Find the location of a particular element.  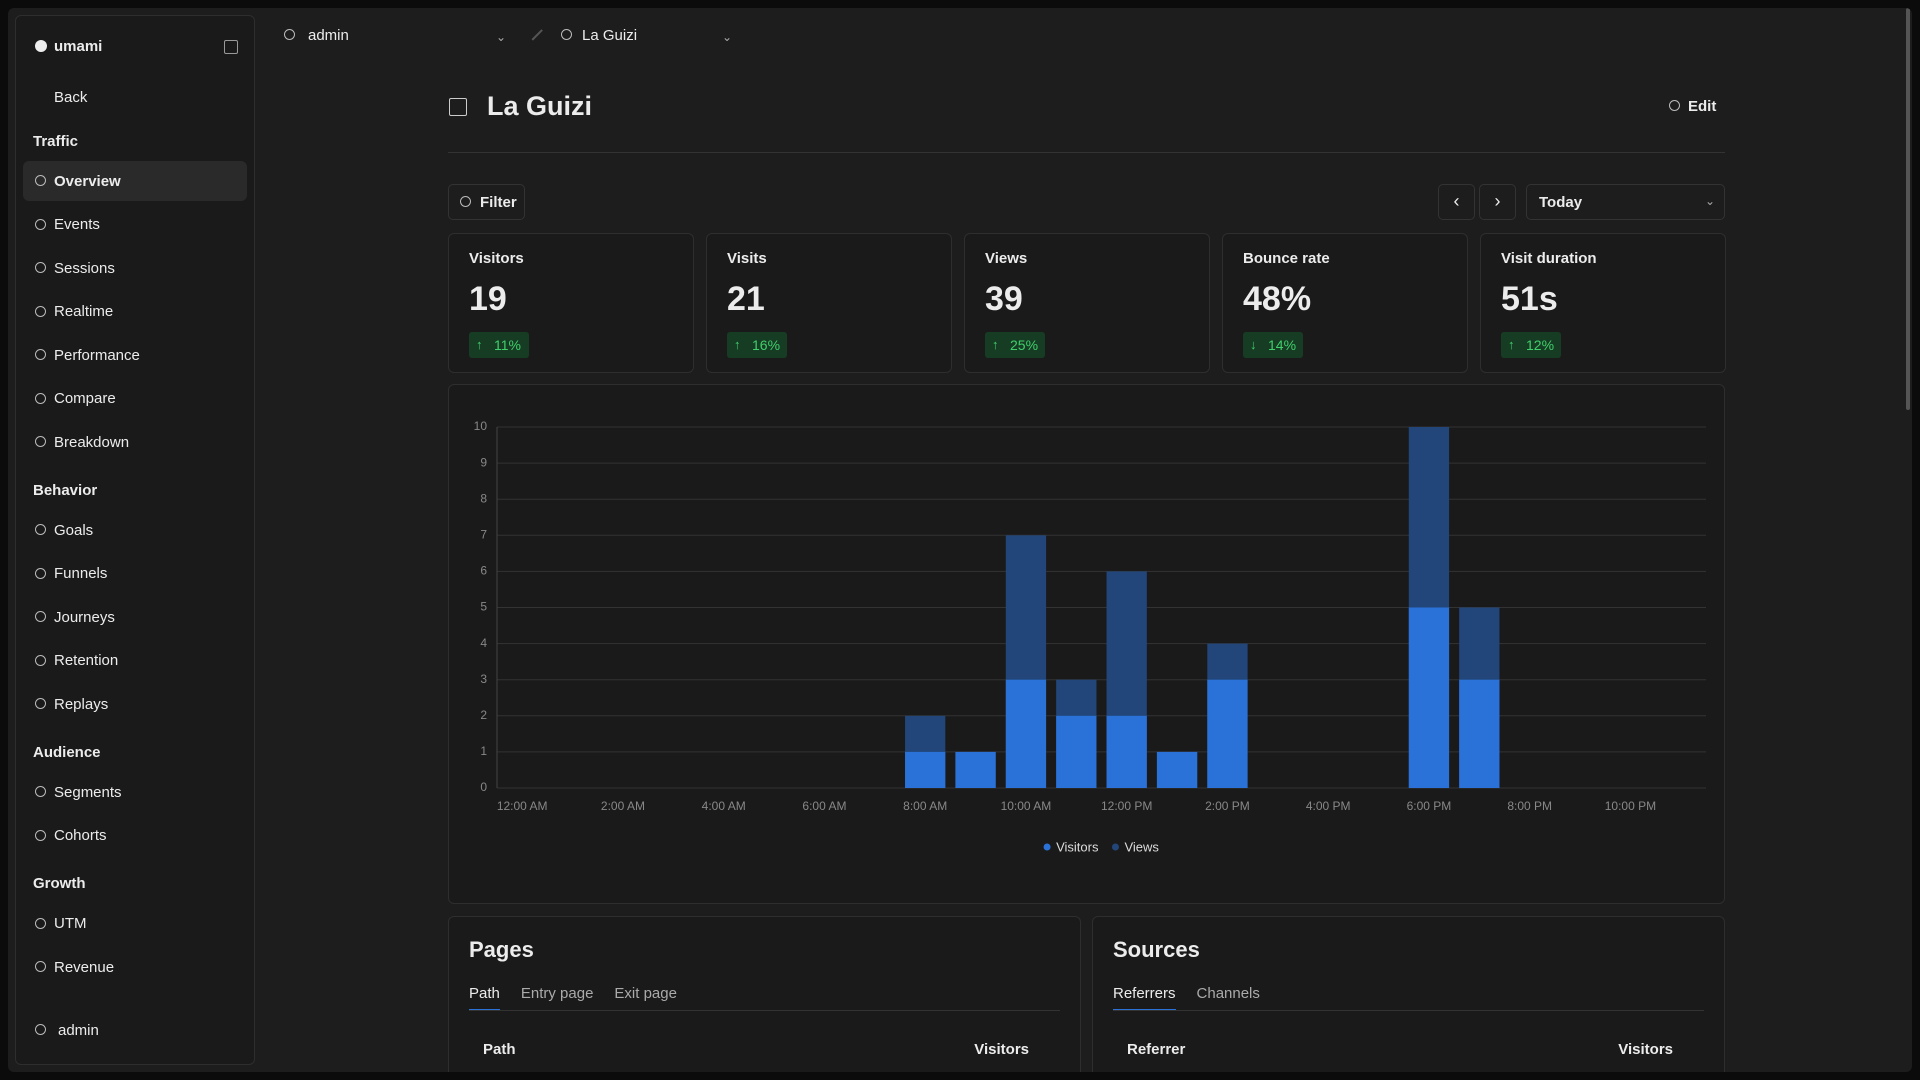

nav-item: Overview is located at coordinates (87, 181).